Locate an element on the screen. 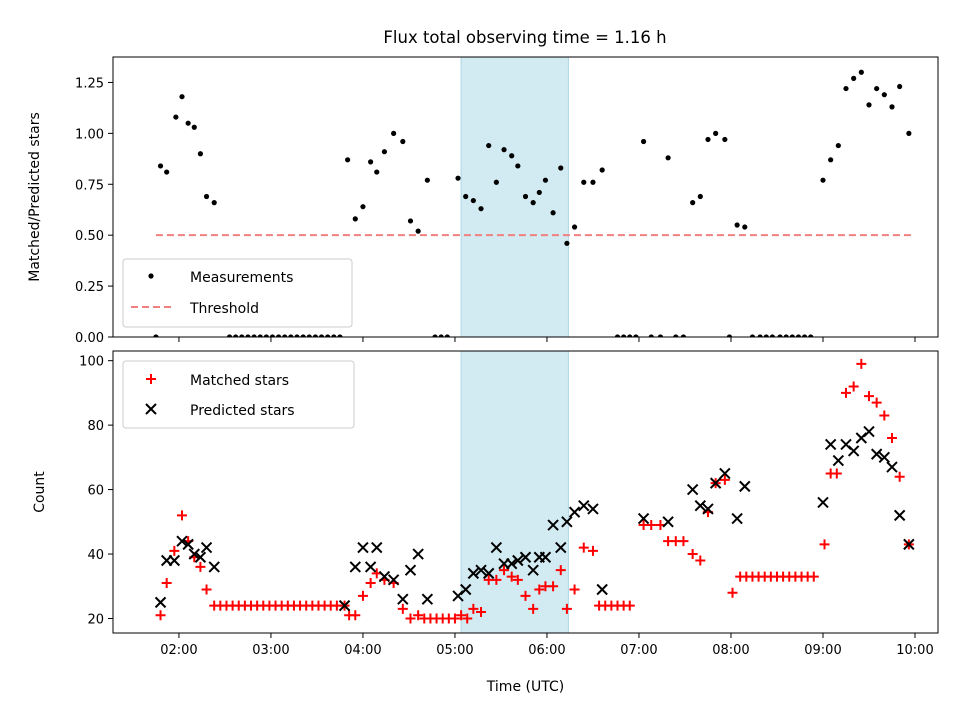  legend: Measurements Threshold is located at coordinates (237, 293).